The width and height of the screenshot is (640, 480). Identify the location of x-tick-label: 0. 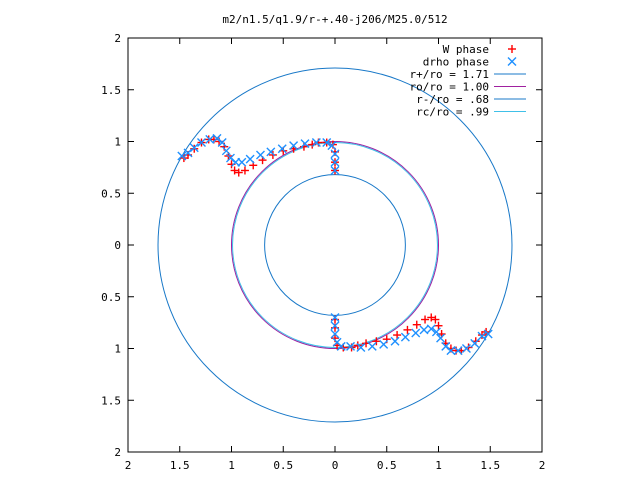
(335, 465).